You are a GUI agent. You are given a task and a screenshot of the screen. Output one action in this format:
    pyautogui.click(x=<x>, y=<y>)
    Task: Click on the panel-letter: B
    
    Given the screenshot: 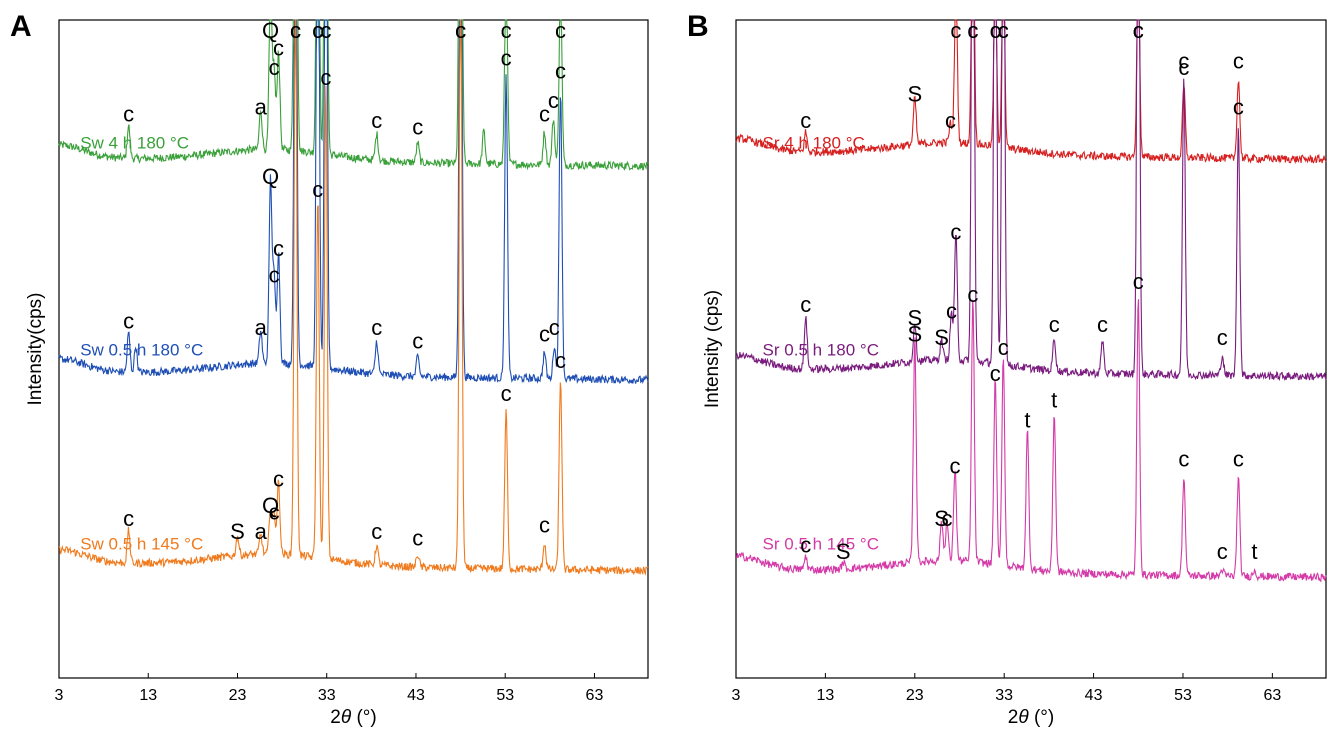 What is the action you would take?
    pyautogui.click(x=698, y=26)
    